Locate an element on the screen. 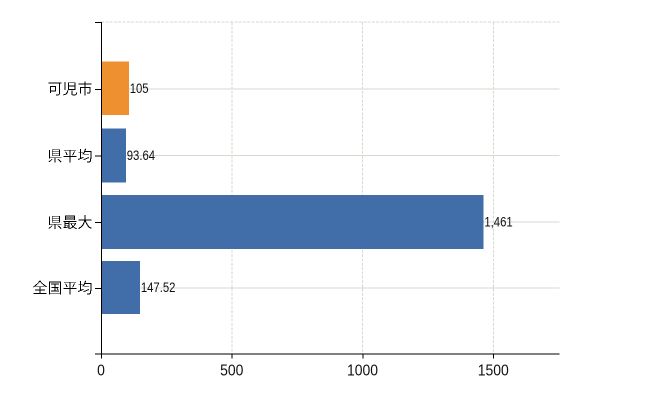 The width and height of the screenshot is (650, 400). svg-text: 500 is located at coordinates (231, 371).